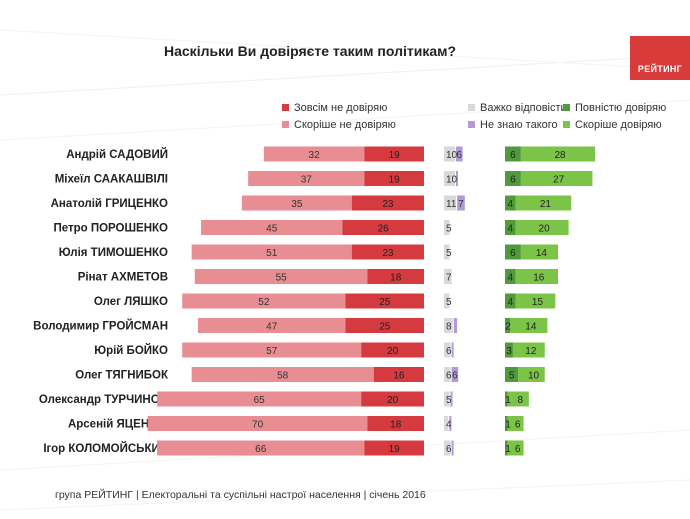 The width and height of the screenshot is (690, 519). I want to click on label-hard-to-say: 4, so click(449, 425).